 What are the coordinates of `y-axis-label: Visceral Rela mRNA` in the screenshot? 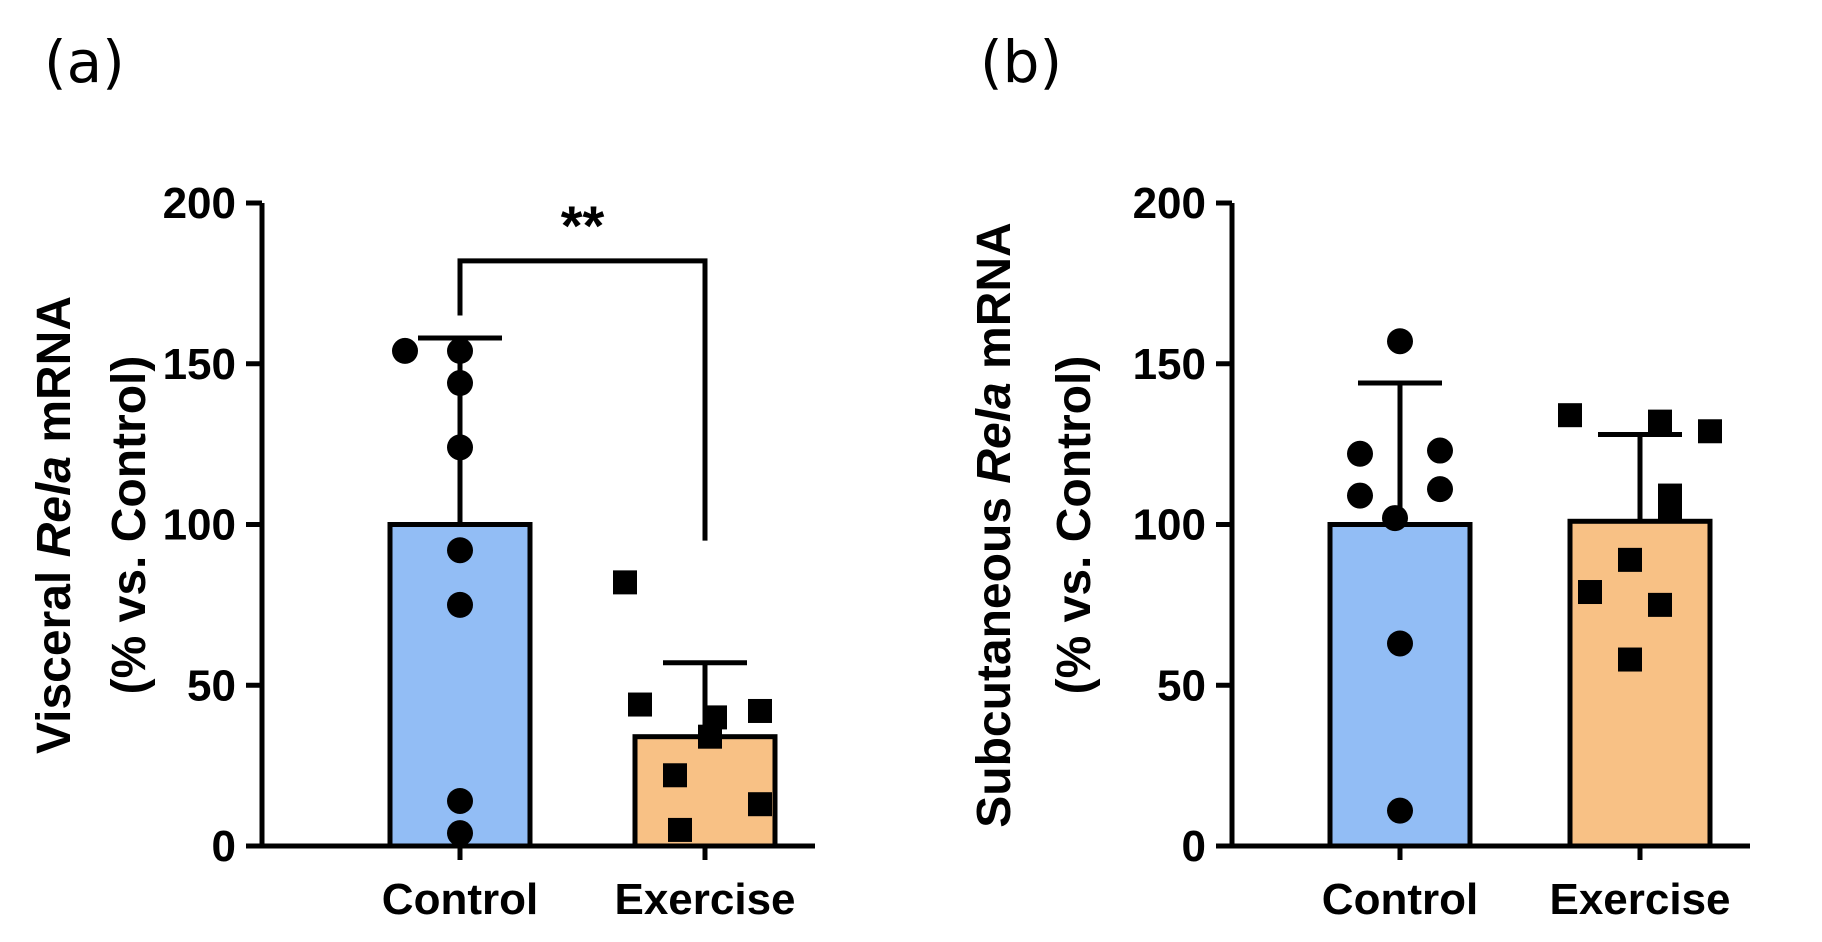 It's located at (54, 525).